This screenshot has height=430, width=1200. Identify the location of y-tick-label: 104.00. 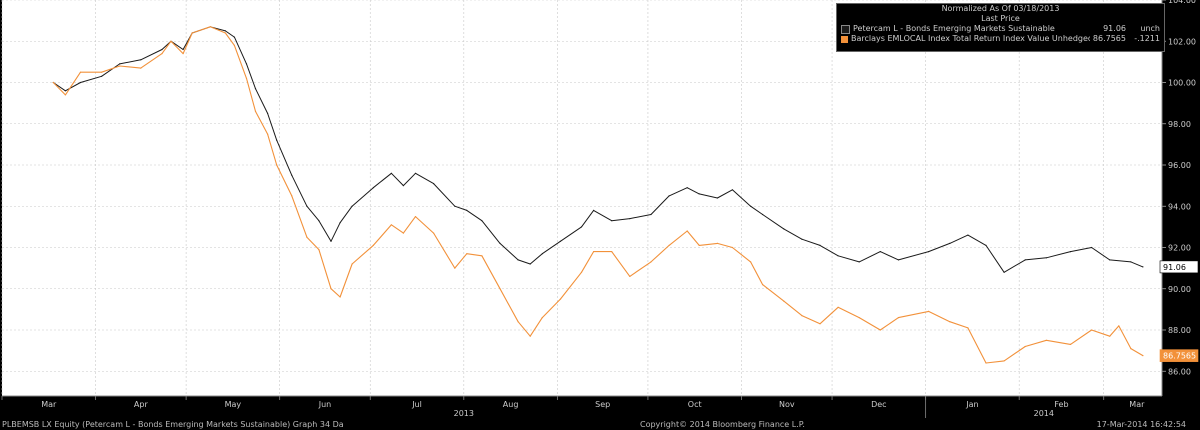
(1182, 2).